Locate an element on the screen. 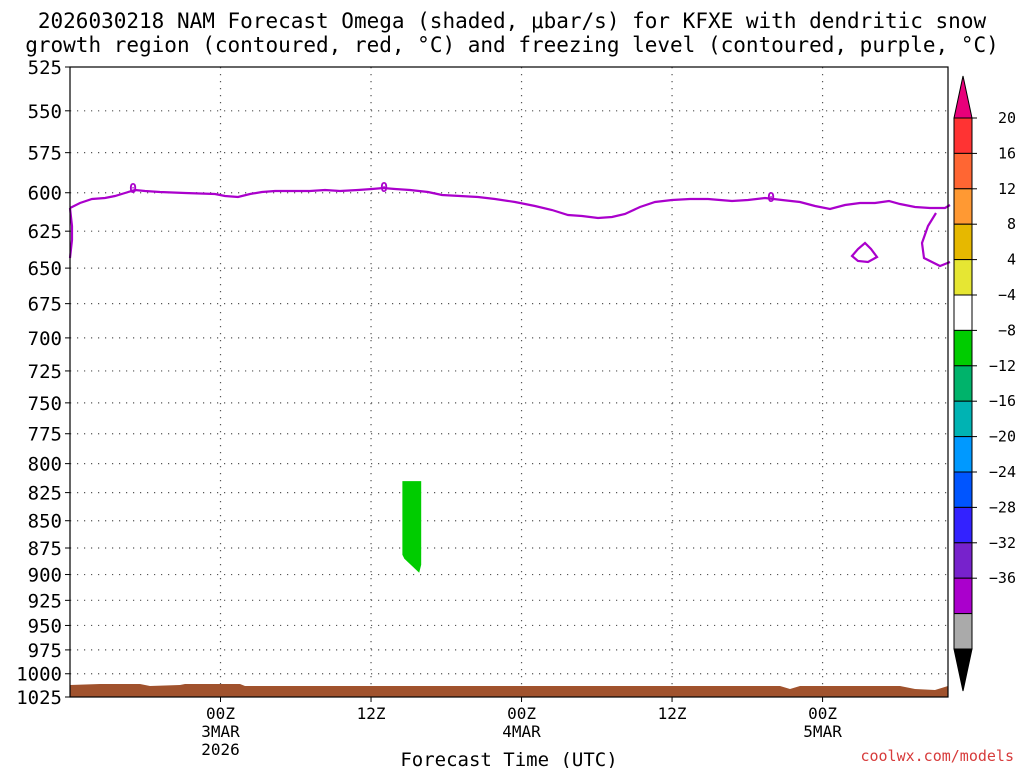 The width and height of the screenshot is (1024, 768). y-tick-label: 675 is located at coordinates (45, 305).